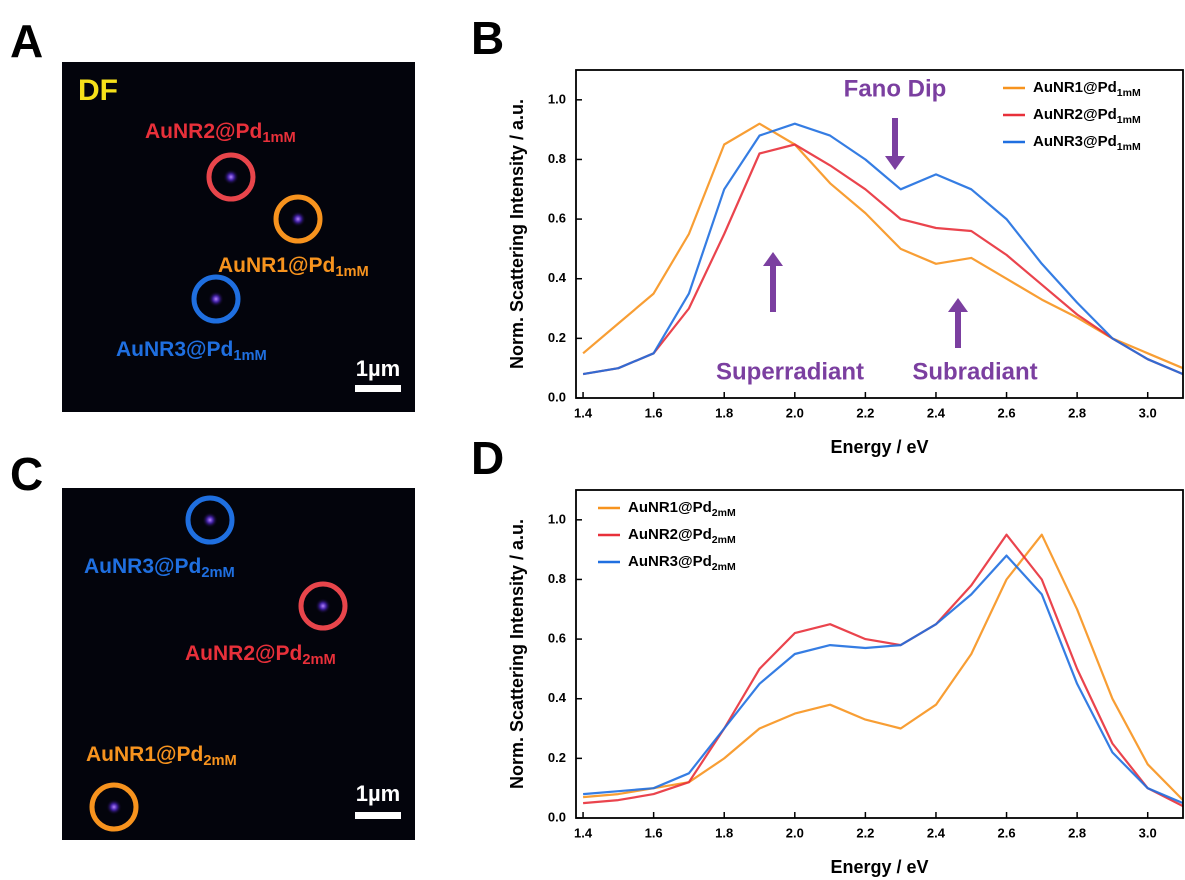 The height and width of the screenshot is (880, 1185). I want to click on particle-label: AuNR3@Pd2mM, so click(159, 568).